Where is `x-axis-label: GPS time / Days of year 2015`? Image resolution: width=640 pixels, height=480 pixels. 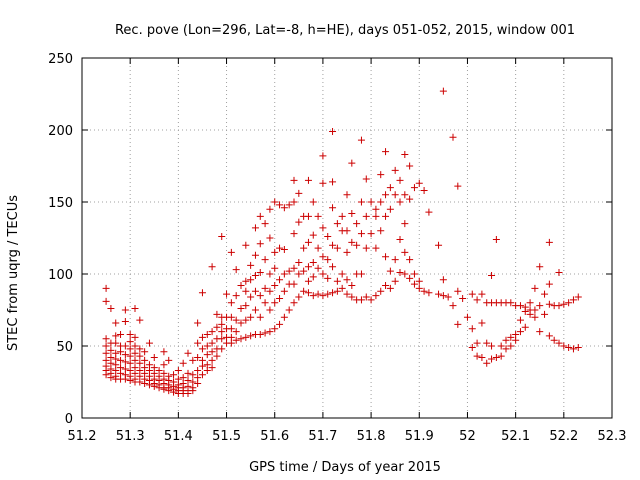
x-axis-label: GPS time / Days of year 2015 is located at coordinates (345, 467).